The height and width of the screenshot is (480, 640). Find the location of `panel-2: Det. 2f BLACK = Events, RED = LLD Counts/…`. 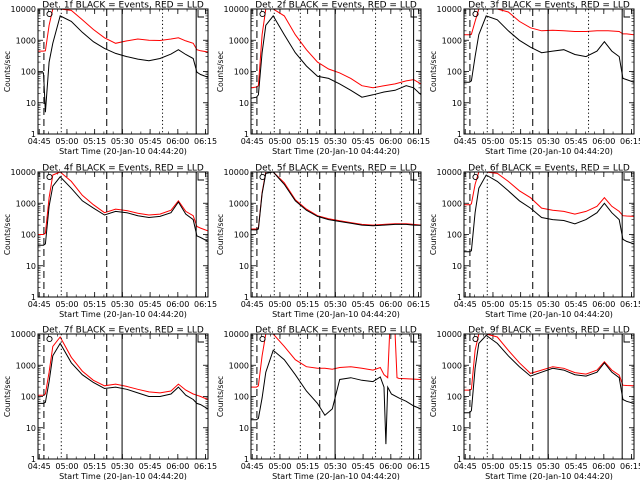

panel-2: Det. 2f BLACK = Events, RED = LLD Counts/… is located at coordinates (323, 79).